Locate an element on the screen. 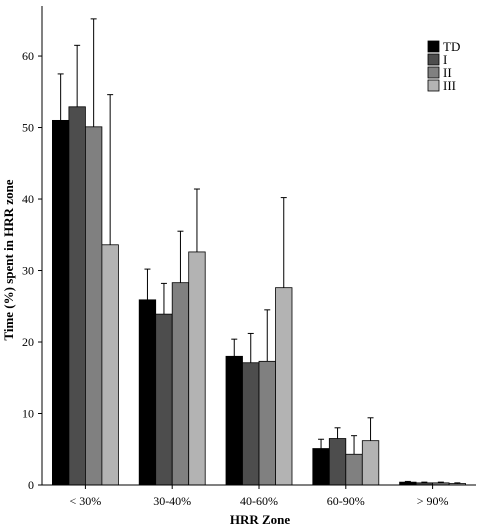 The height and width of the screenshot is (529, 479). y-axis-title: Time (%) spent in HRR zone is located at coordinates (8, 259).